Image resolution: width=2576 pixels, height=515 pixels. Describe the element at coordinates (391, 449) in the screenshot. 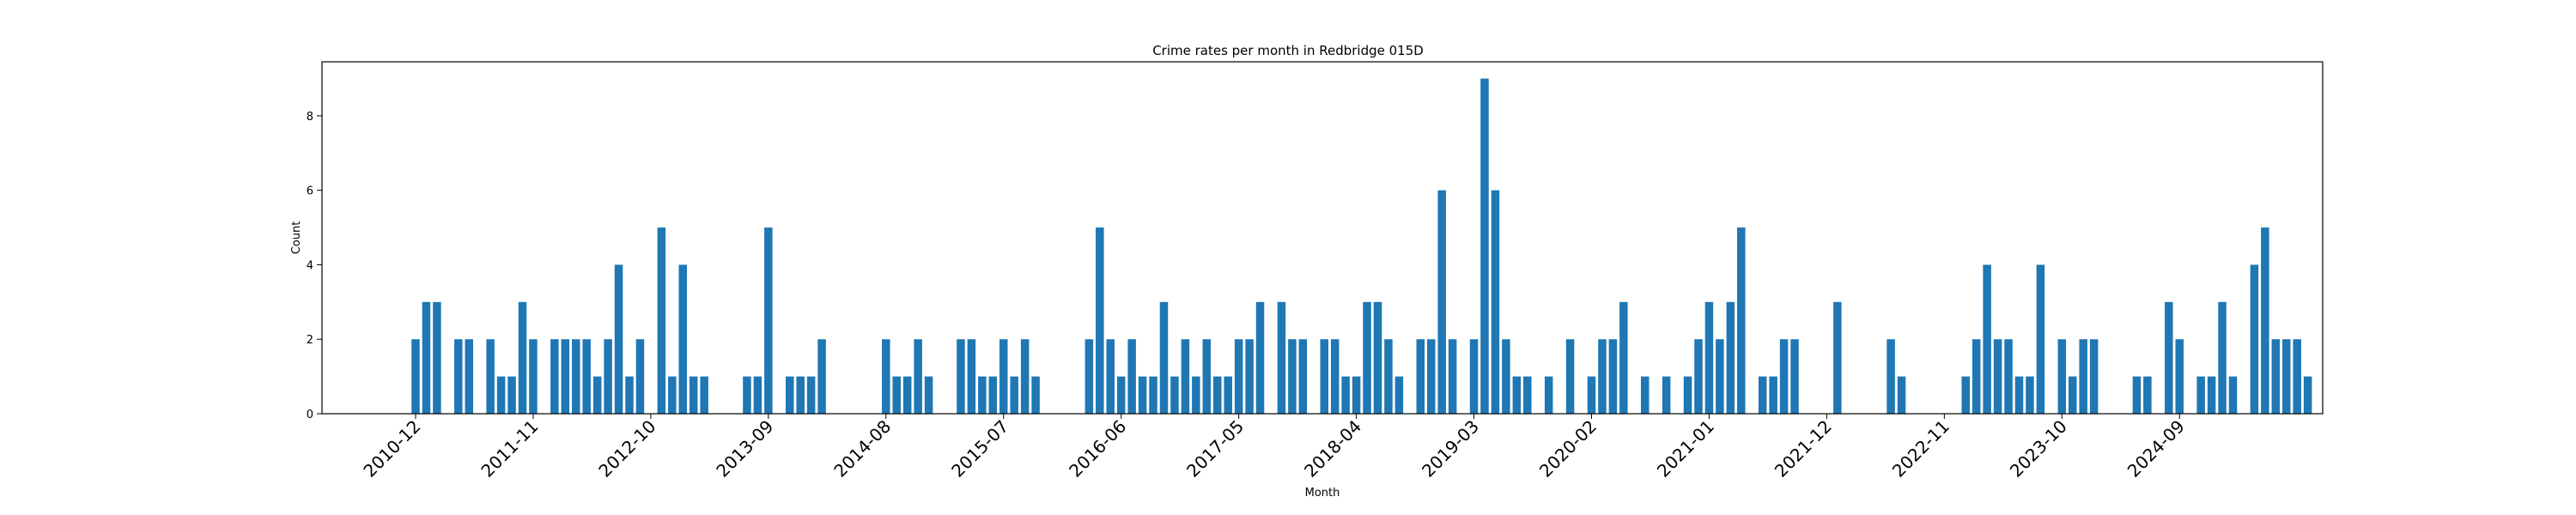

I see `x-tick-label: 2010-12` at that location.